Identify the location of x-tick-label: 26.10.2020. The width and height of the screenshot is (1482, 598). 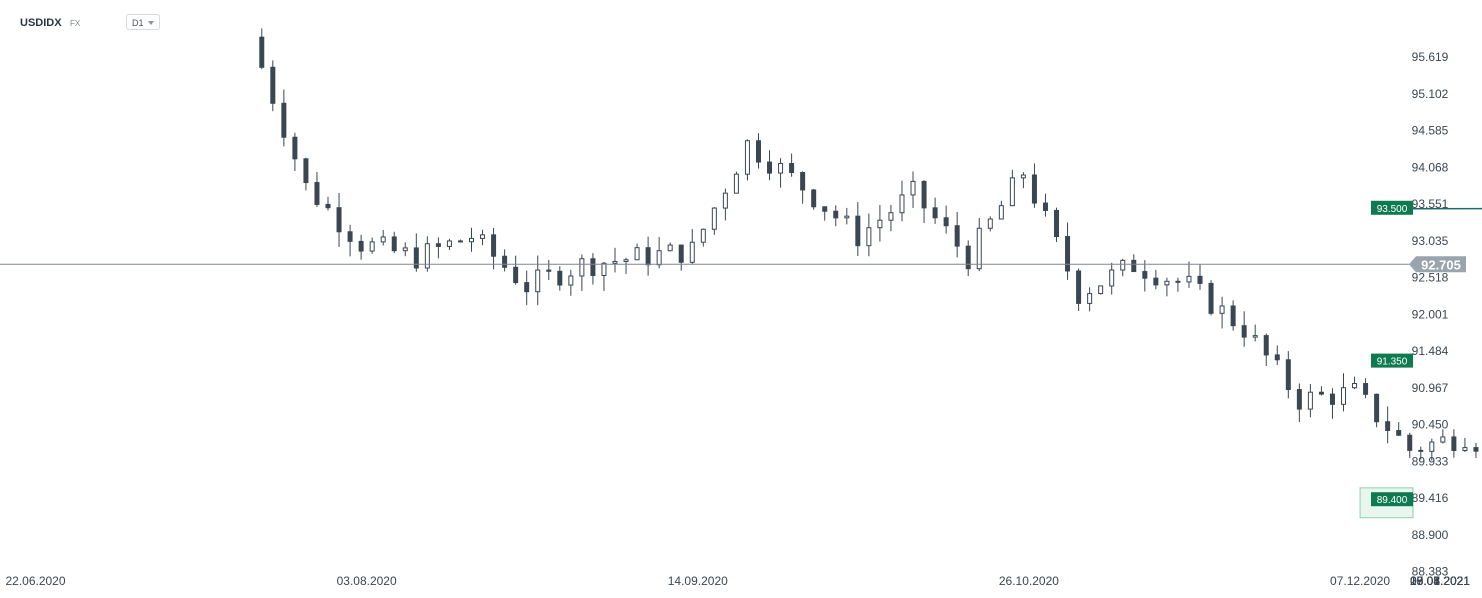
(1029, 581).